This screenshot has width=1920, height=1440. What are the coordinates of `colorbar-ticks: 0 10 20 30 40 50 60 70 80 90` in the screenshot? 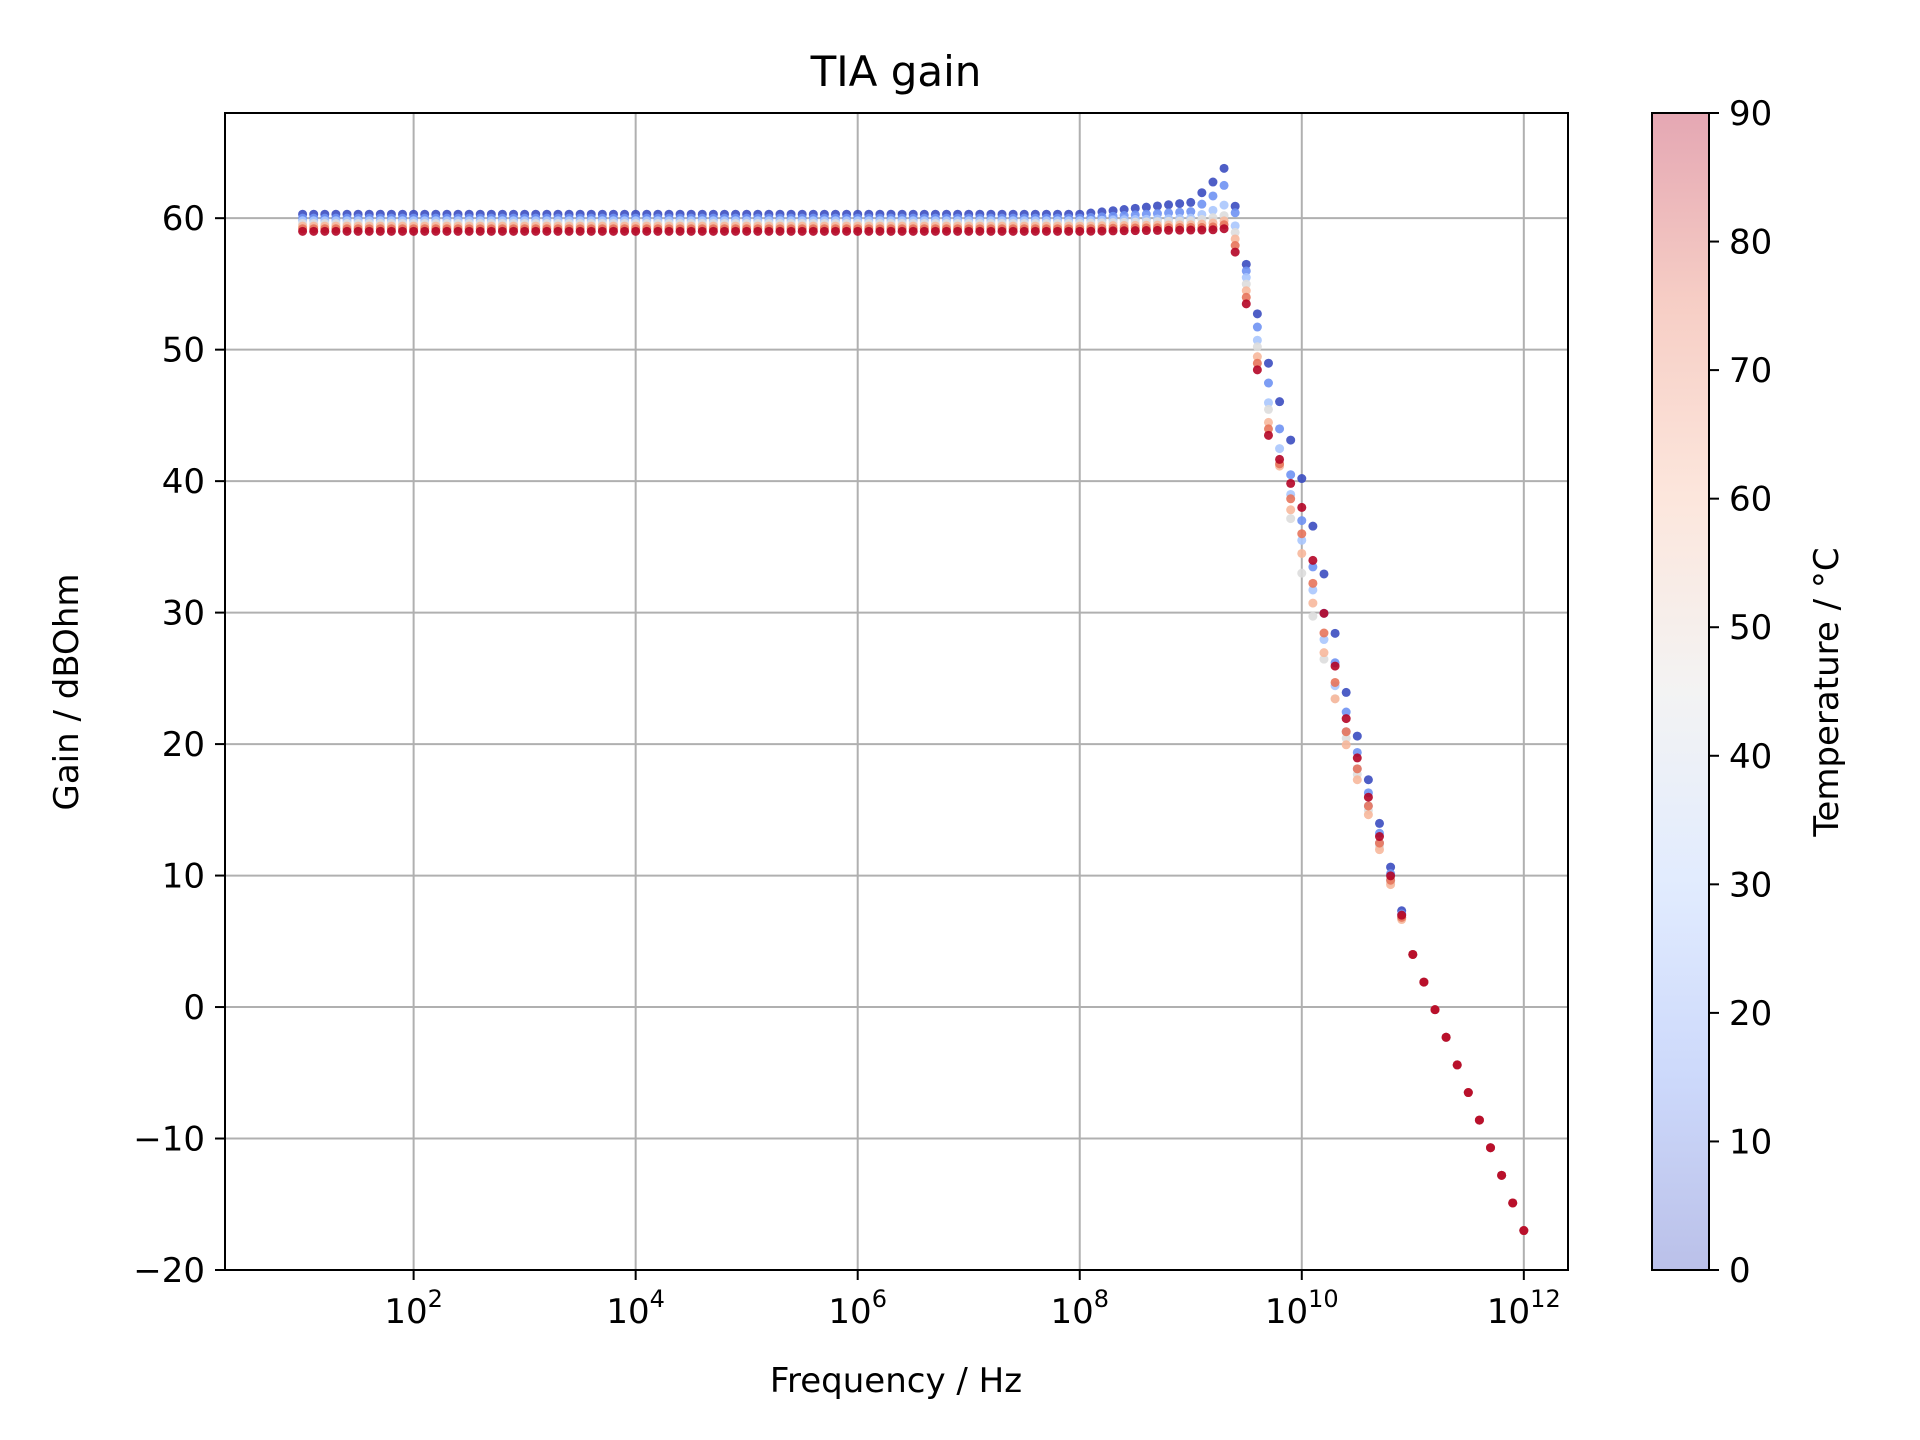 It's located at (1740, 692).